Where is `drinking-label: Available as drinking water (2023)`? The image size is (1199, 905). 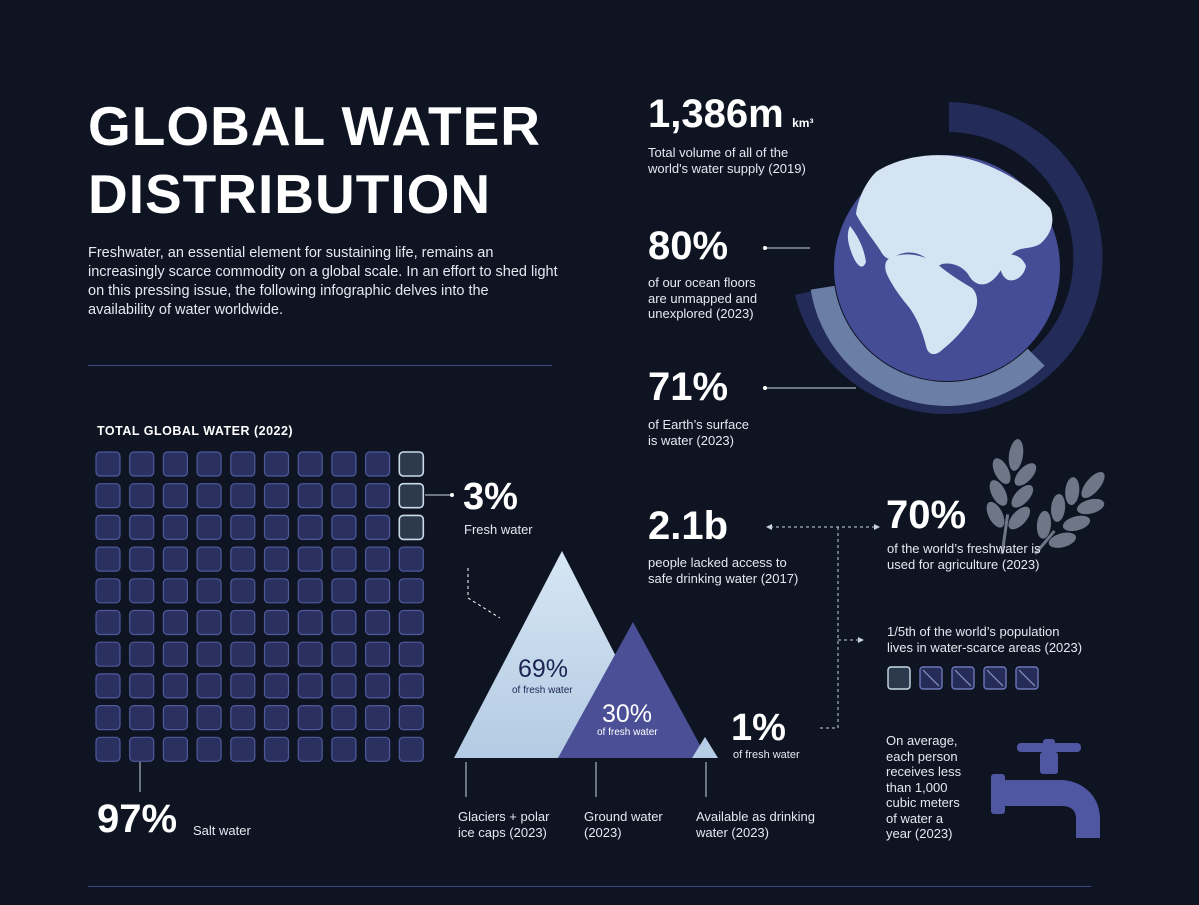
drinking-label: Available as drinking water (2023) is located at coordinates (755, 824).